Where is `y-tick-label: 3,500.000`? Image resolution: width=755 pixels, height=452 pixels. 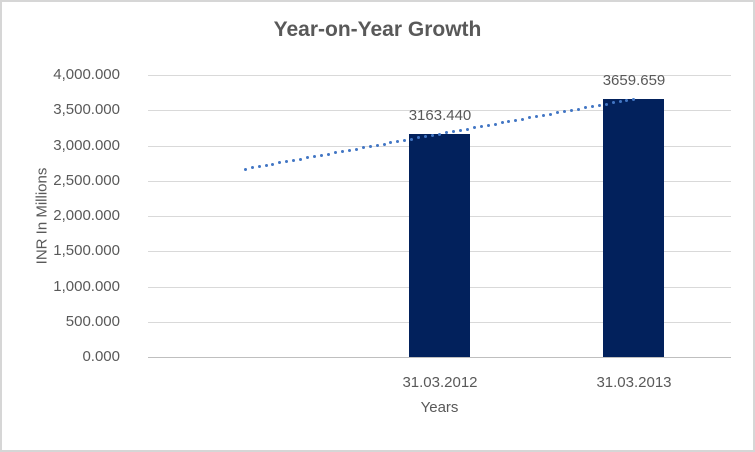
y-tick-label: 3,500.000 is located at coordinates (86, 109).